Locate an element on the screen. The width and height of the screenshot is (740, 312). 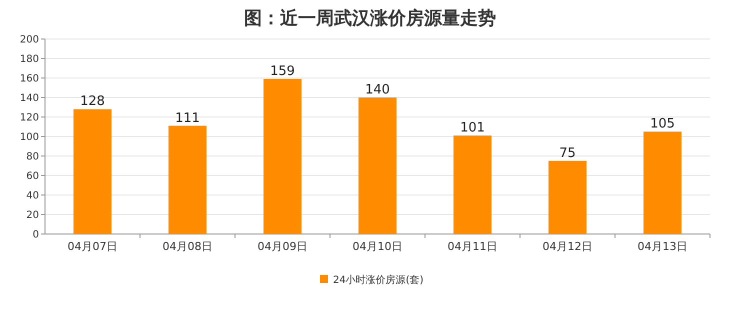
chart-title: 图：近一周武汉涨价房源量走势 is located at coordinates (370, 18).